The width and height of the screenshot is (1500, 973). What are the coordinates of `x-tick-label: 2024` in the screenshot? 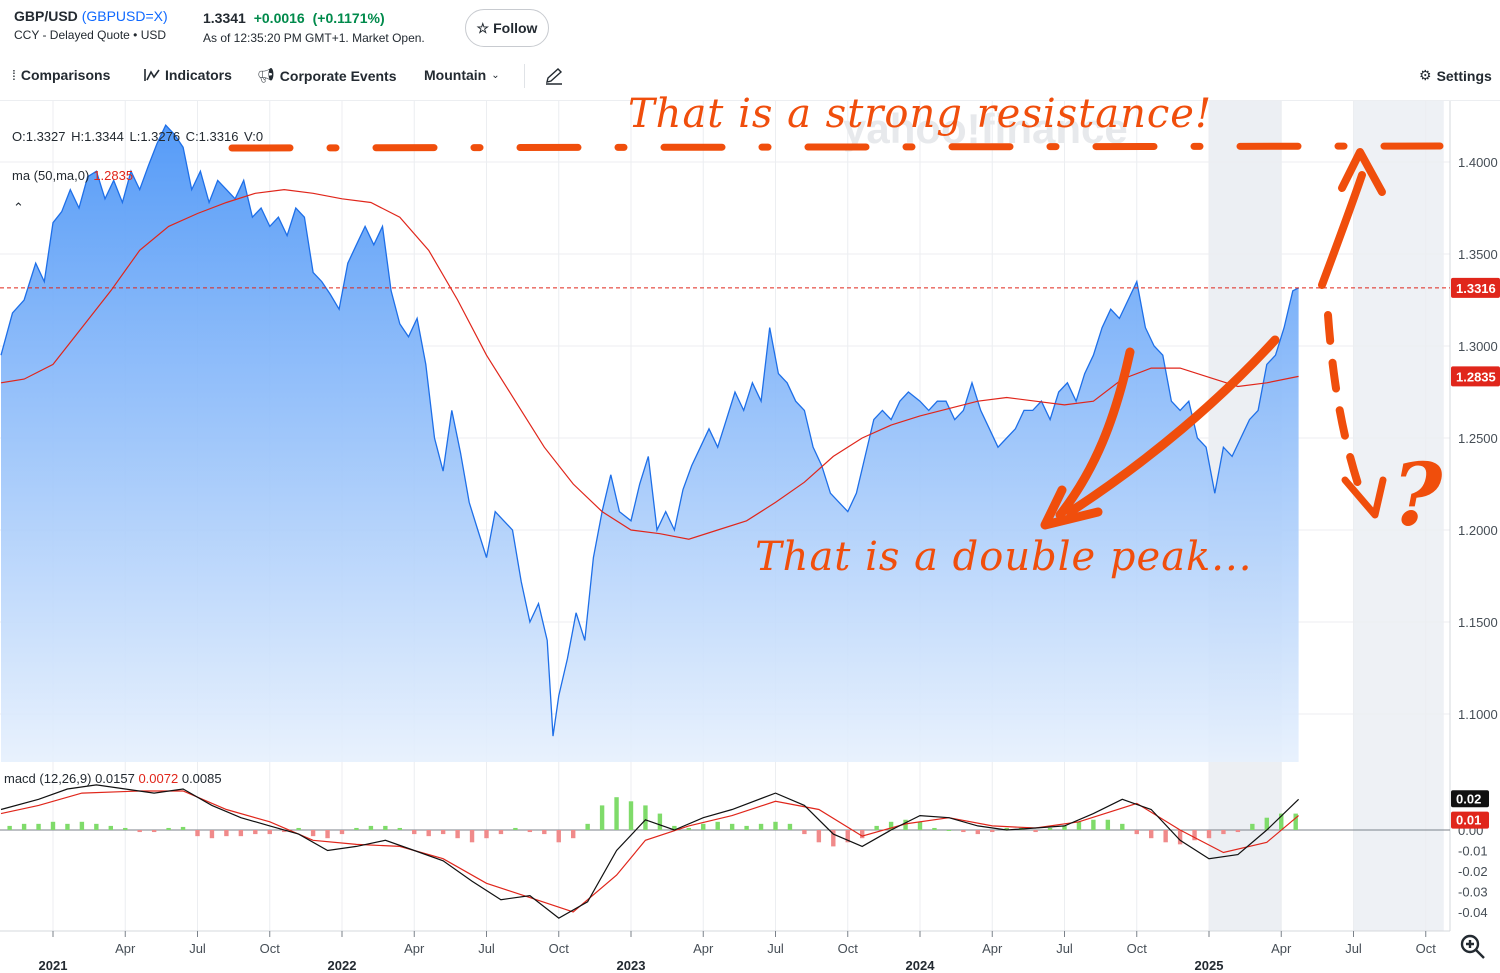 It's located at (921, 965).